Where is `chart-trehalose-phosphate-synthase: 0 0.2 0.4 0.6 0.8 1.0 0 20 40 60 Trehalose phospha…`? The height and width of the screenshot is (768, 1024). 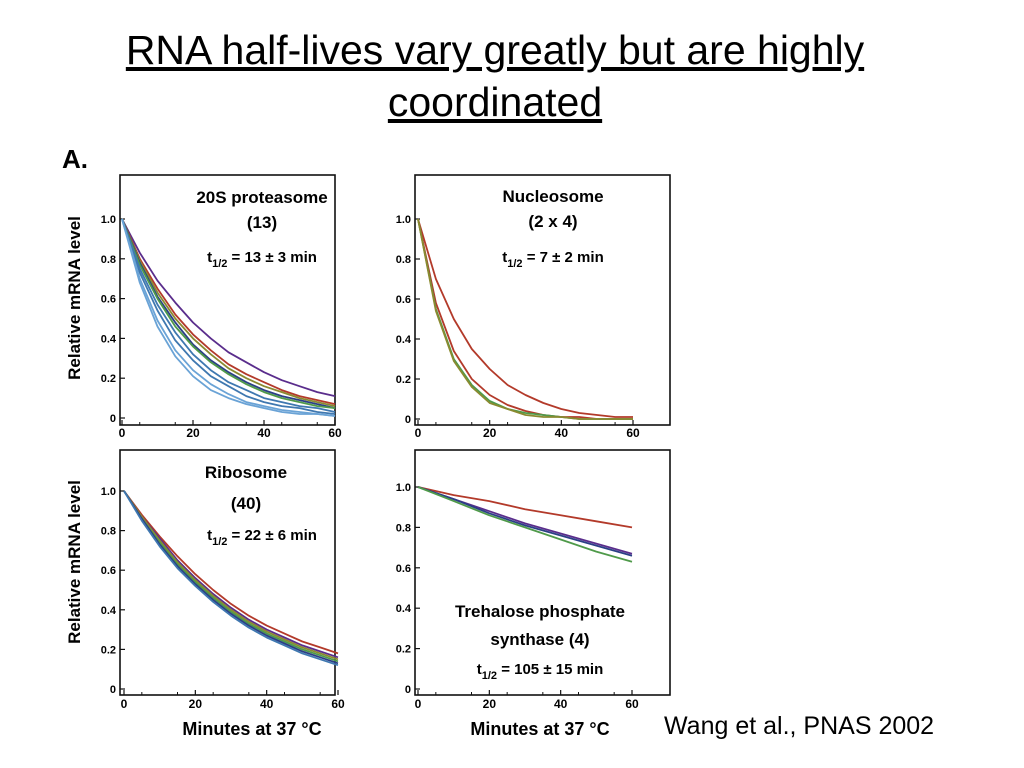 chart-trehalose-phosphate-synthase: 0 0.2 0.4 0.6 0.8 1.0 0 20 40 60 Trehalose phospha… is located at coordinates (533, 580).